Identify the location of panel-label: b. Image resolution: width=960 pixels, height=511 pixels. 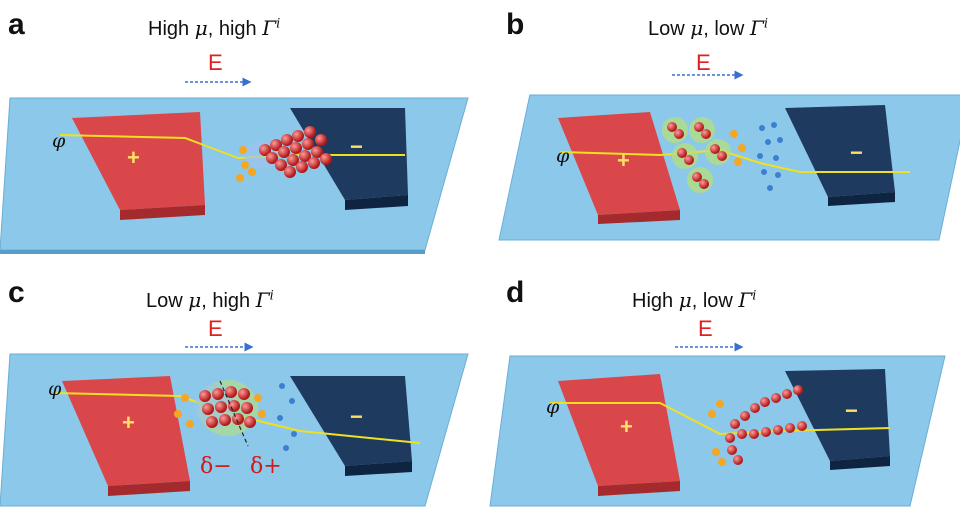
(515, 24).